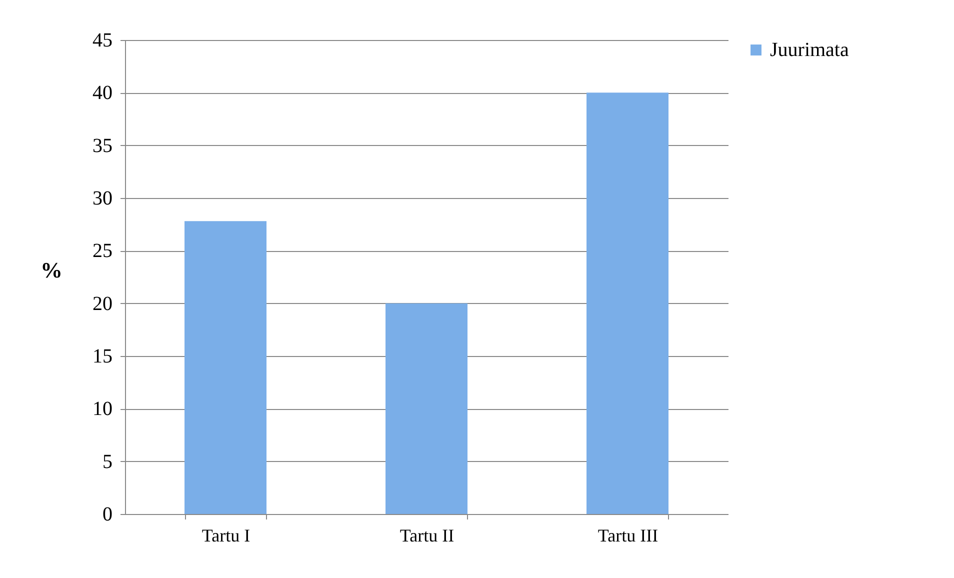 The image size is (954, 578). I want to click on y-tick-label: 35, so click(102, 145).